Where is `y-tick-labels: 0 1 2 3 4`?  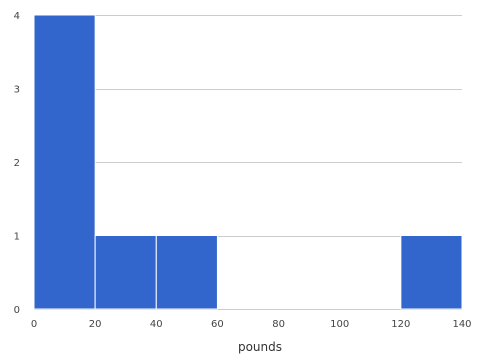
y-tick-labels: 0 1 2 3 4 is located at coordinates (17, 163).